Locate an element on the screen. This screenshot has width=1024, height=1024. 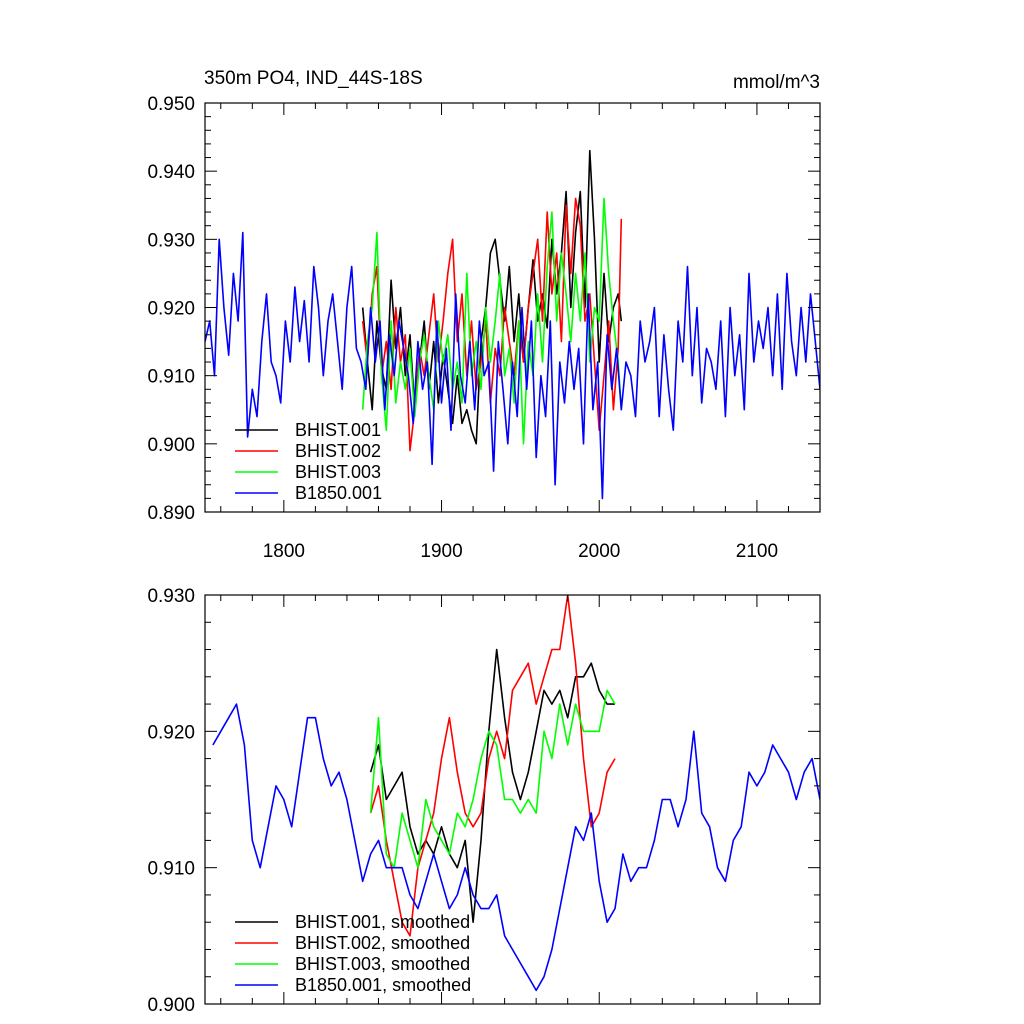
bottom-legend-label: B1850.001, smoothed is located at coordinates (383, 985).